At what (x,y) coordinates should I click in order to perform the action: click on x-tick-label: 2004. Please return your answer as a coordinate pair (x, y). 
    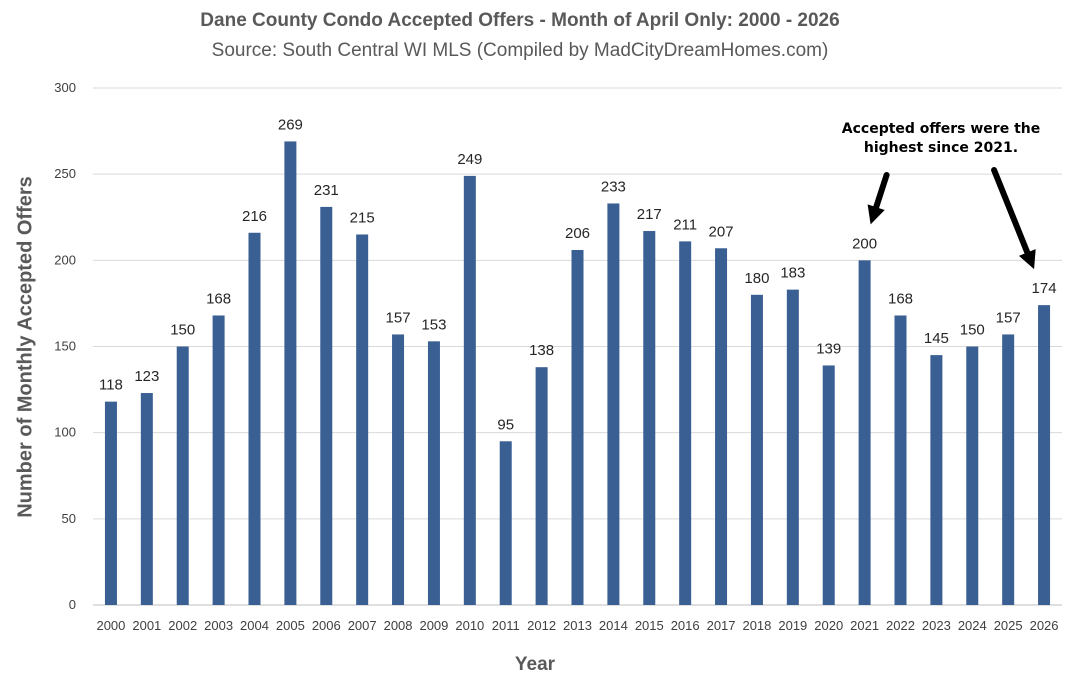
    Looking at the image, I should click on (254, 625).